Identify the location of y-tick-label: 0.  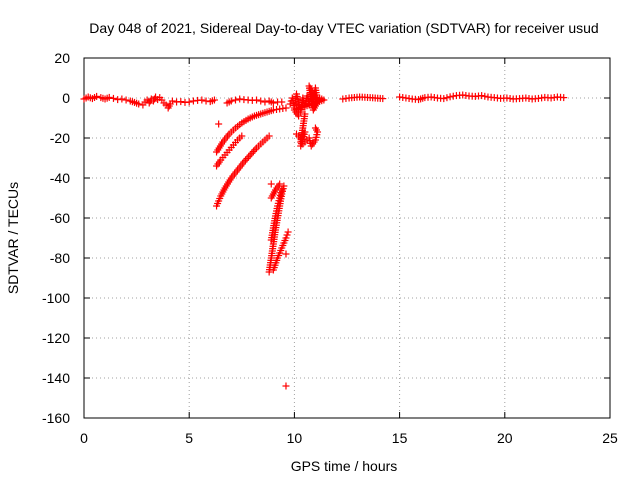
(66, 98).